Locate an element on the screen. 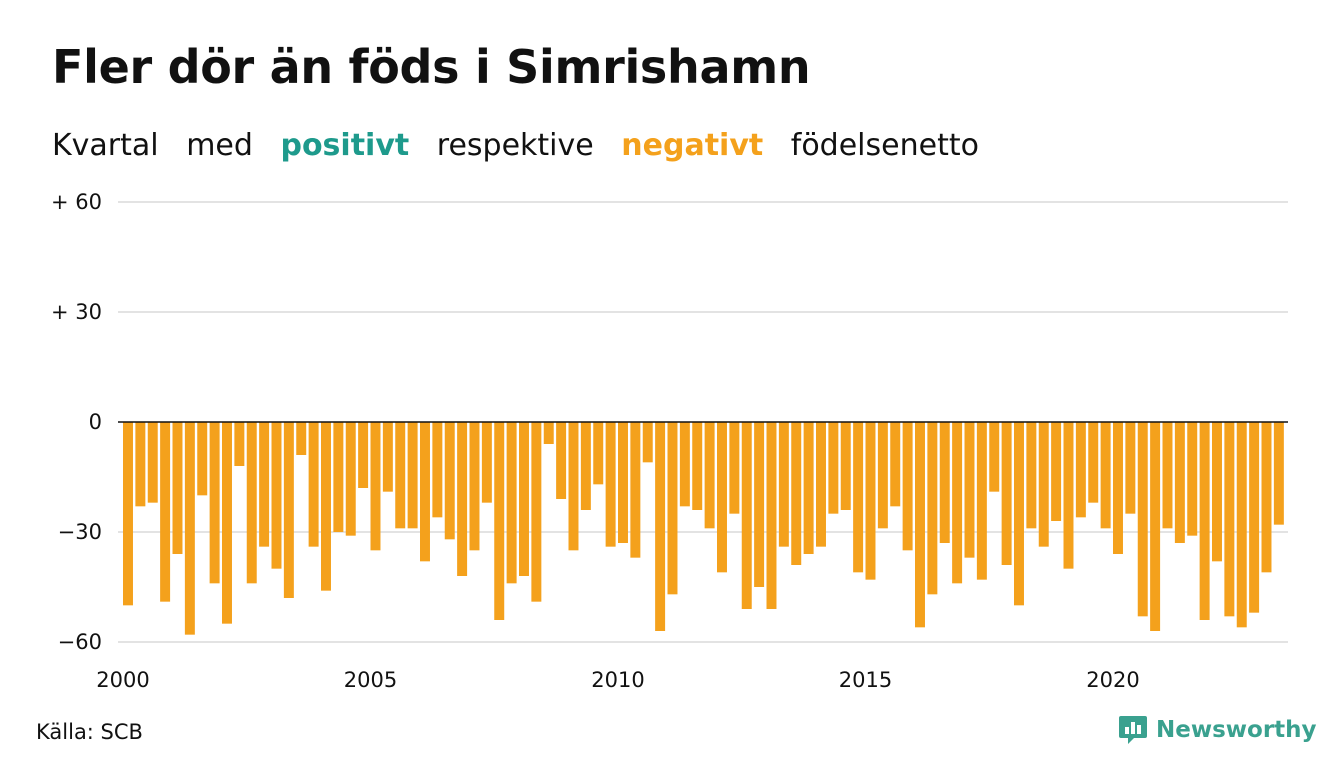 The height and width of the screenshot is (780, 1340). logo-text: Newsworthy is located at coordinates (1236, 730).